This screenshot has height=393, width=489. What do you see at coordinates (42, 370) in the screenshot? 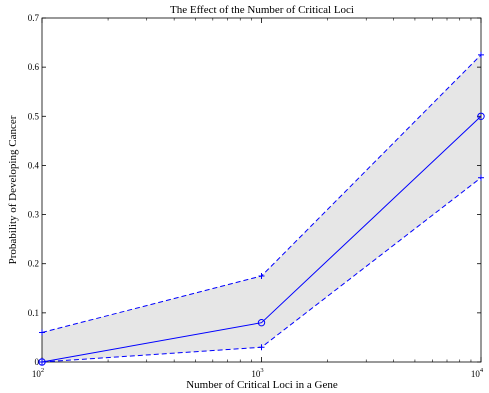
I see `x-tick-label-exponent: 2` at bounding box center [42, 370].